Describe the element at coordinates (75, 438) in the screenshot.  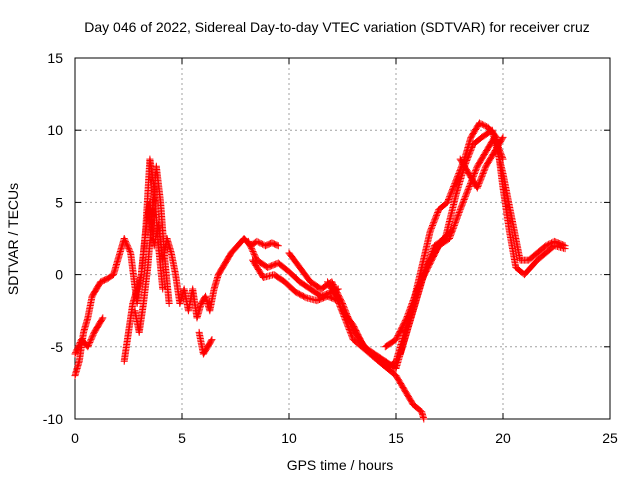
I see `x-tick-label: 0` at that location.